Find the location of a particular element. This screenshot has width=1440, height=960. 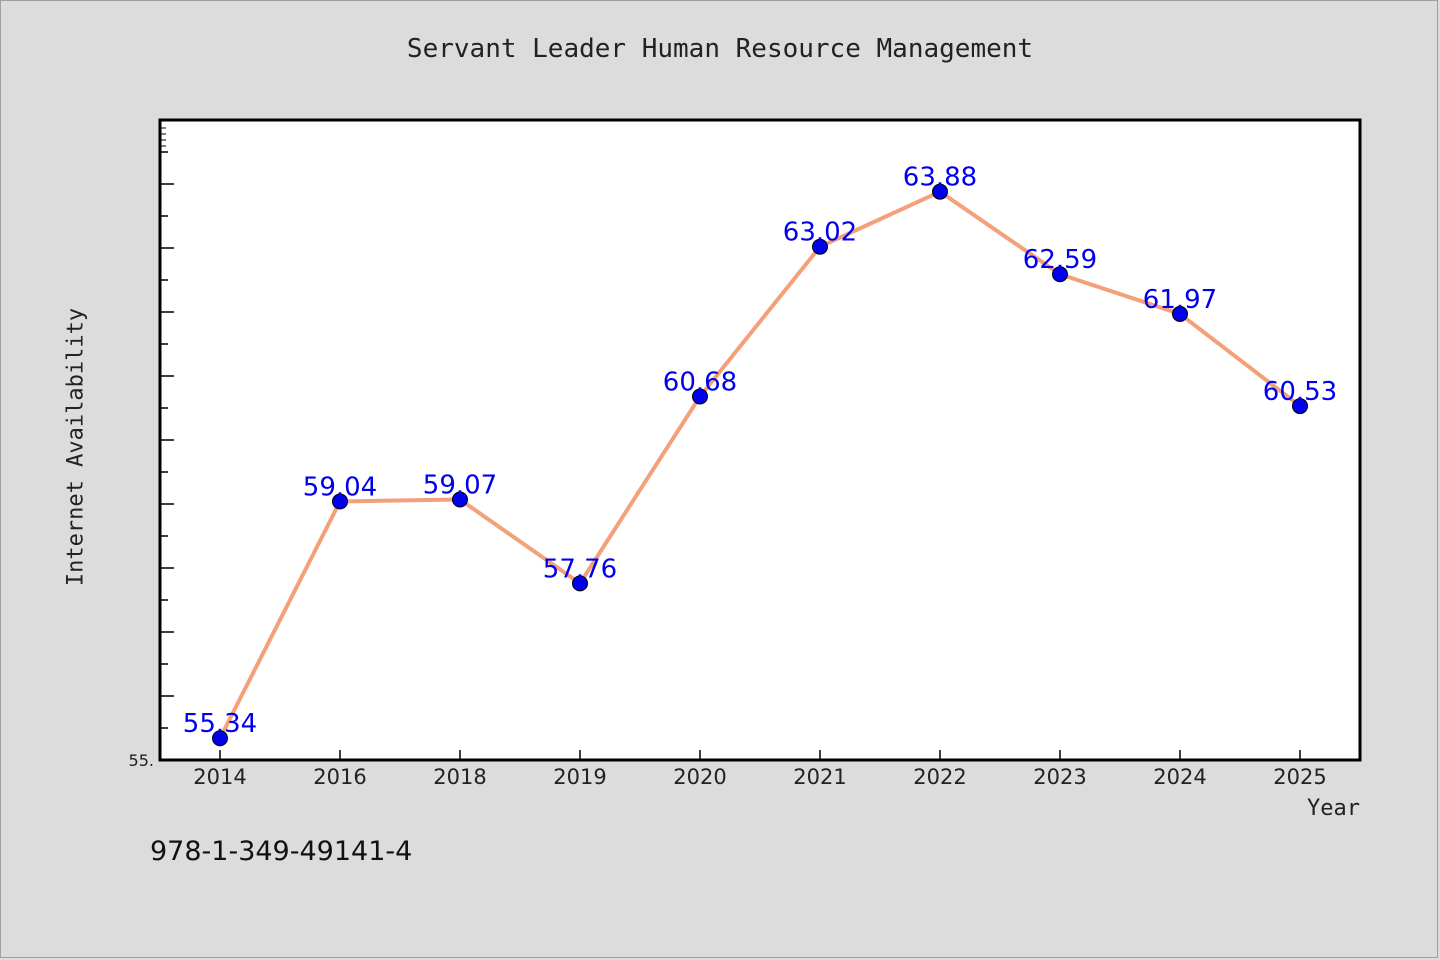

x-tick-label: 2018 is located at coordinates (459, 777).